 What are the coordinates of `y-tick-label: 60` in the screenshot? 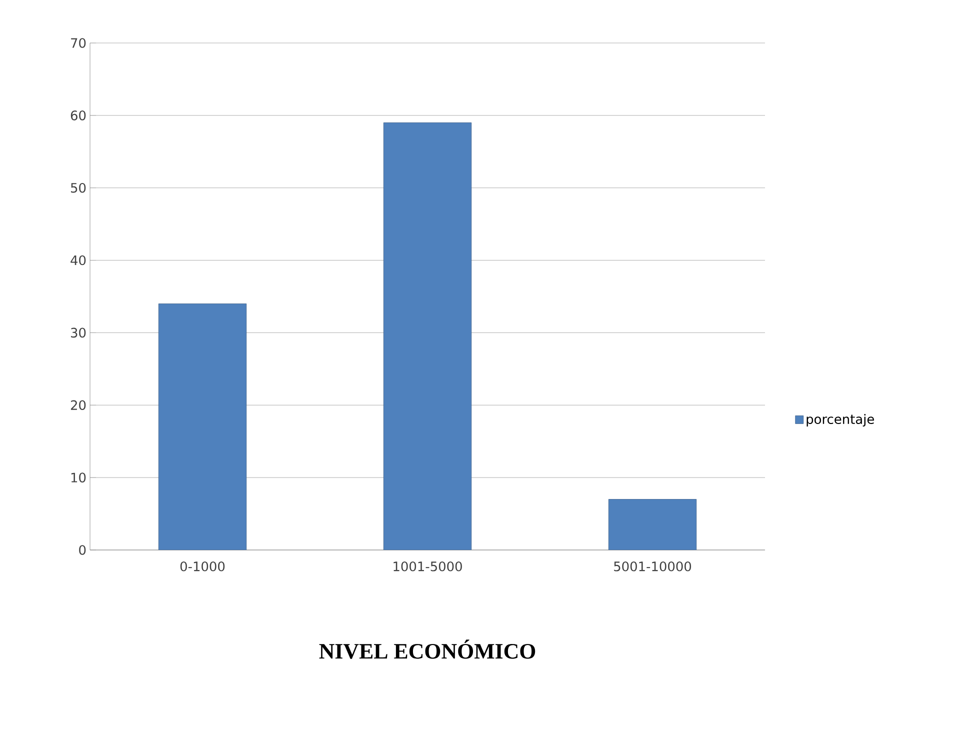 It's located at (78, 115).